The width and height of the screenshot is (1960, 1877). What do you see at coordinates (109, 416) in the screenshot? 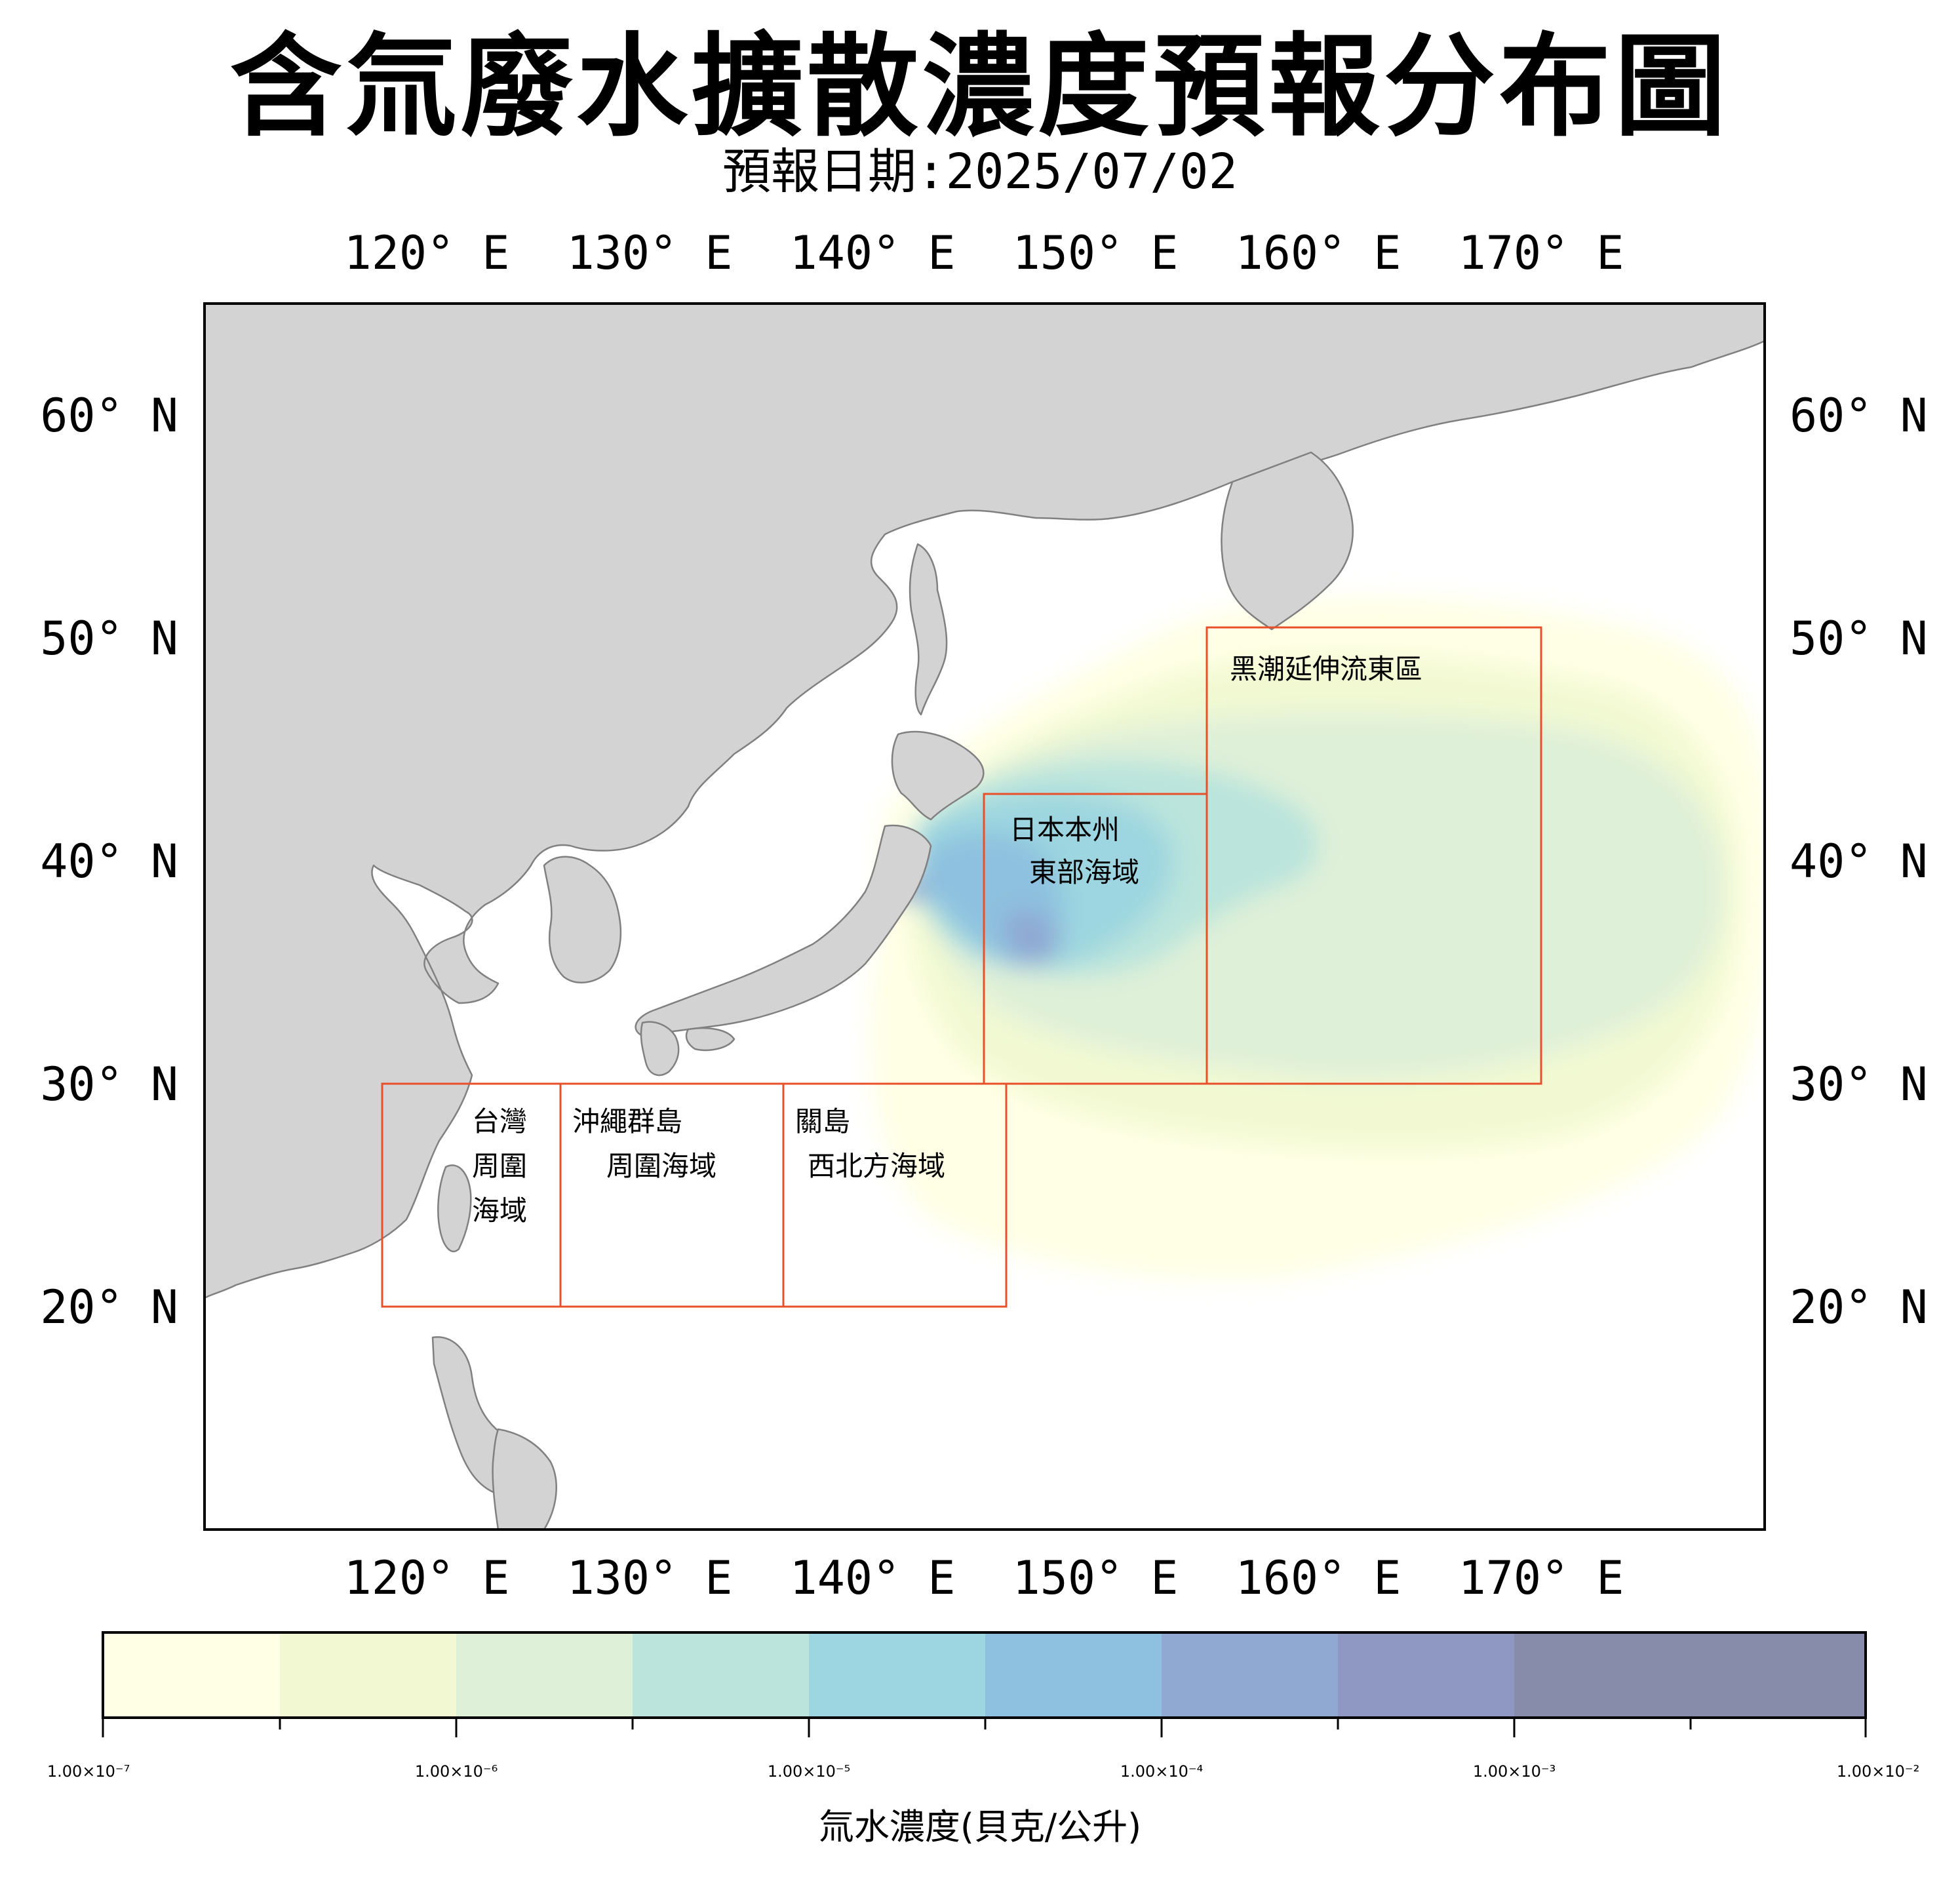
I see `lat-tick-60-left: 60° N` at bounding box center [109, 416].